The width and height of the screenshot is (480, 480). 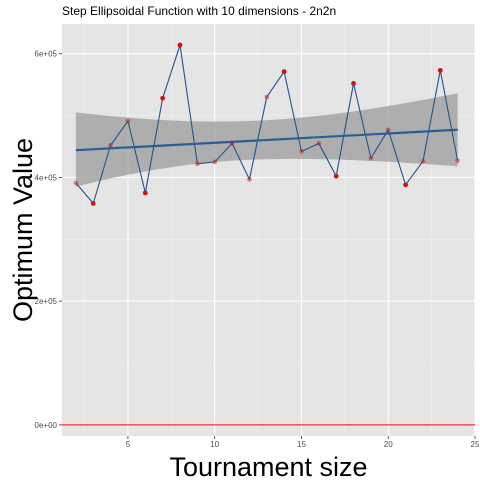 I want to click on x-axis-ticks: 5 10 15 20 25, so click(x=303, y=442).